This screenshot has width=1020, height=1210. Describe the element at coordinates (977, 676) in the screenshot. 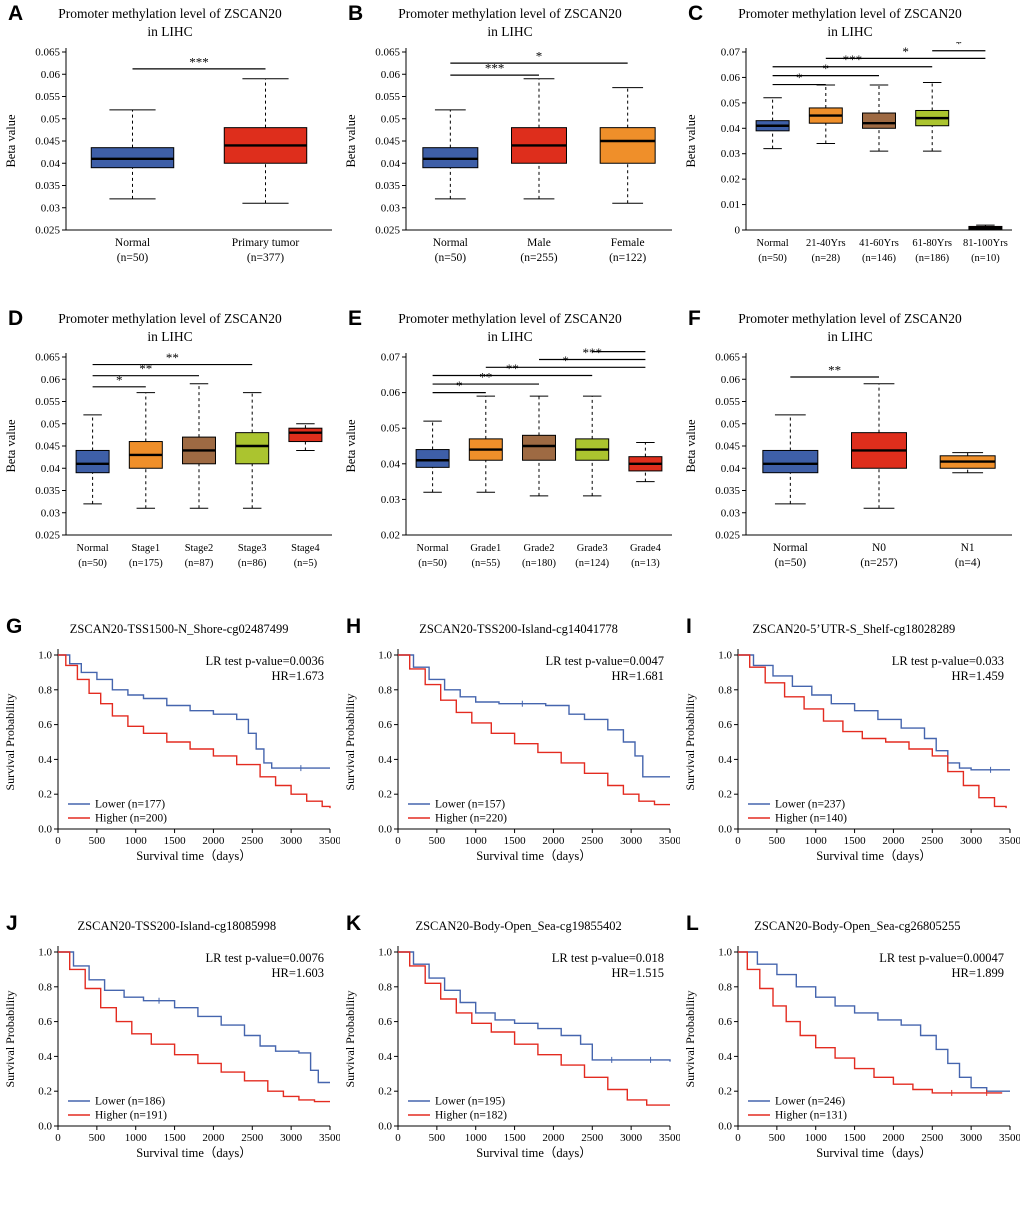

I see `svg-text: HR=1.459` at that location.